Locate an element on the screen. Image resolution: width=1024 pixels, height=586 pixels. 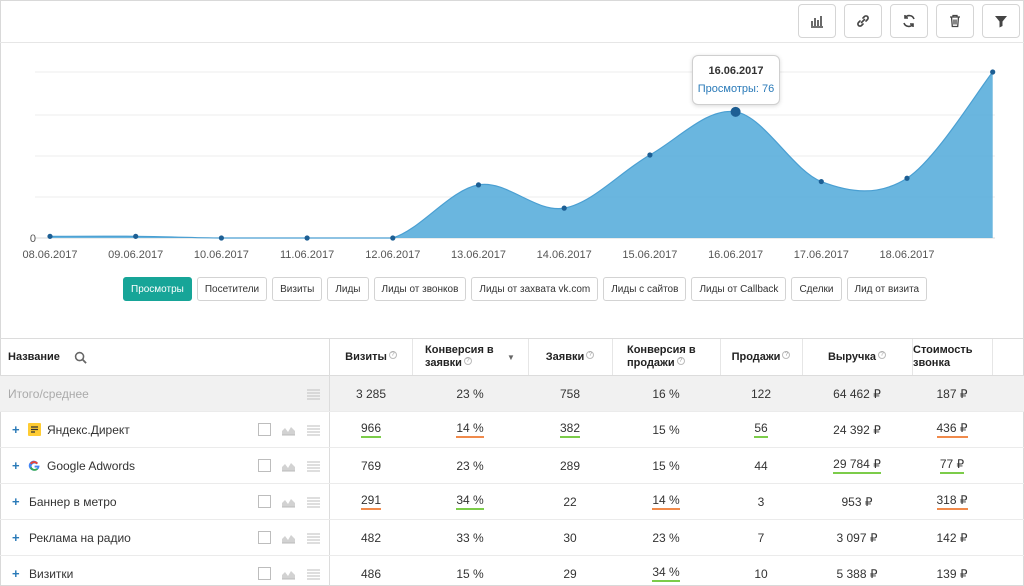
table-cell: 122 is located at coordinates (761, 393).